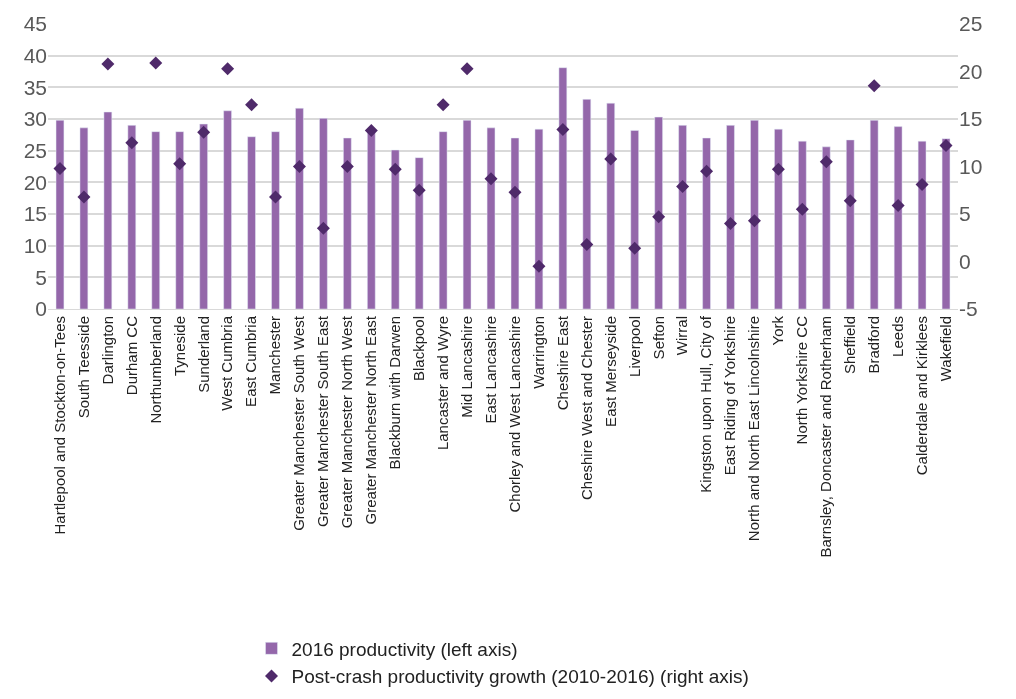 Image resolution: width=1016 pixels, height=699 pixels. Describe the element at coordinates (443, 383) in the screenshot. I see `x-tick-label: Lancaster and Wyre` at that location.